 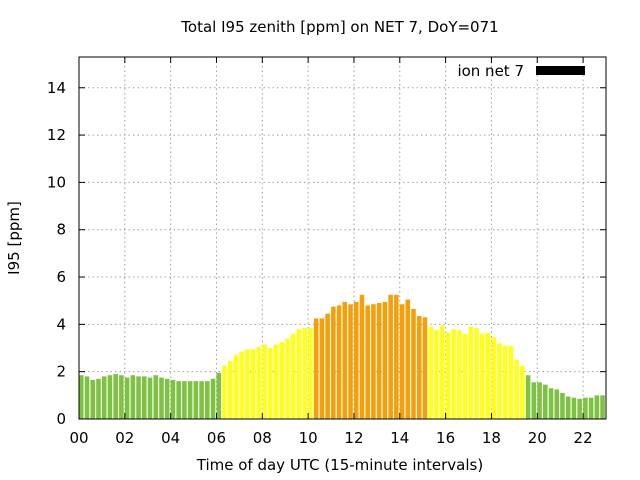 I want to click on y-tick-label: 2, so click(x=61, y=372).